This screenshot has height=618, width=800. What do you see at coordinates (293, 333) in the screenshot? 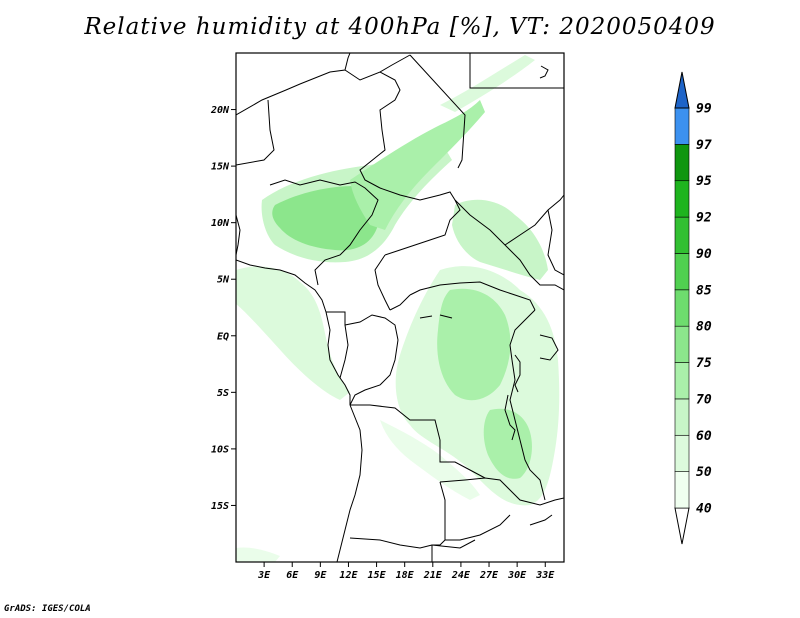
I see `humidity-region-gulf` at bounding box center [293, 333].